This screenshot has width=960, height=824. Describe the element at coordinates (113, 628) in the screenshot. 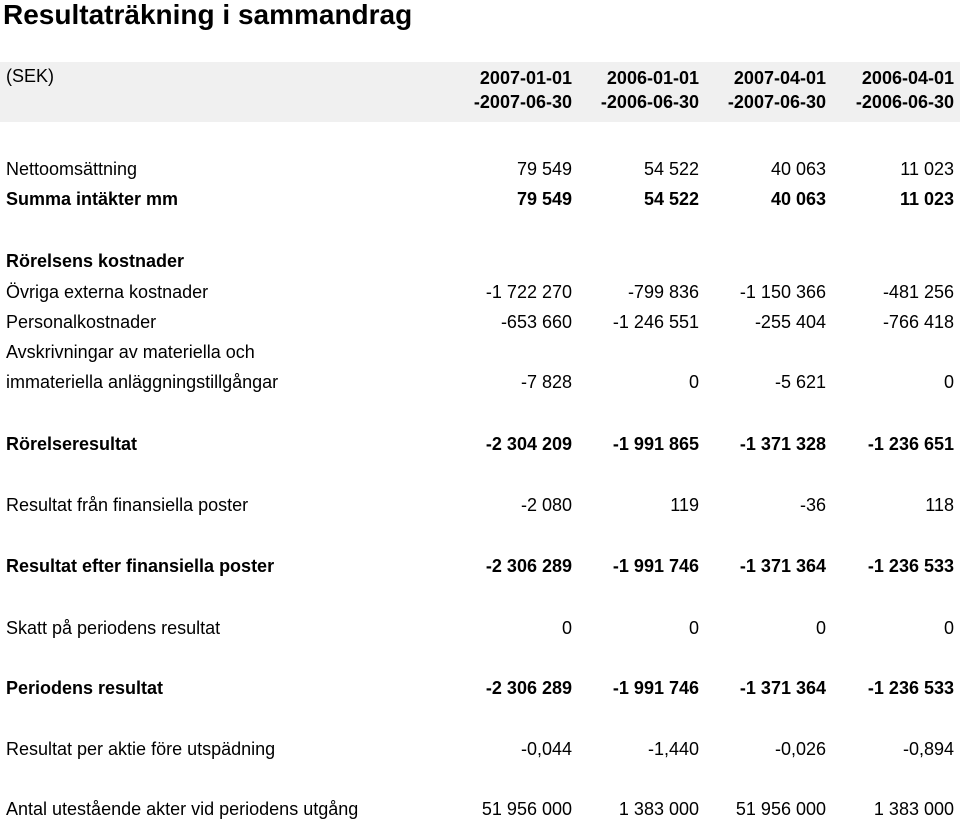

I see `row-label: Skatt på periodens resultat` at that location.